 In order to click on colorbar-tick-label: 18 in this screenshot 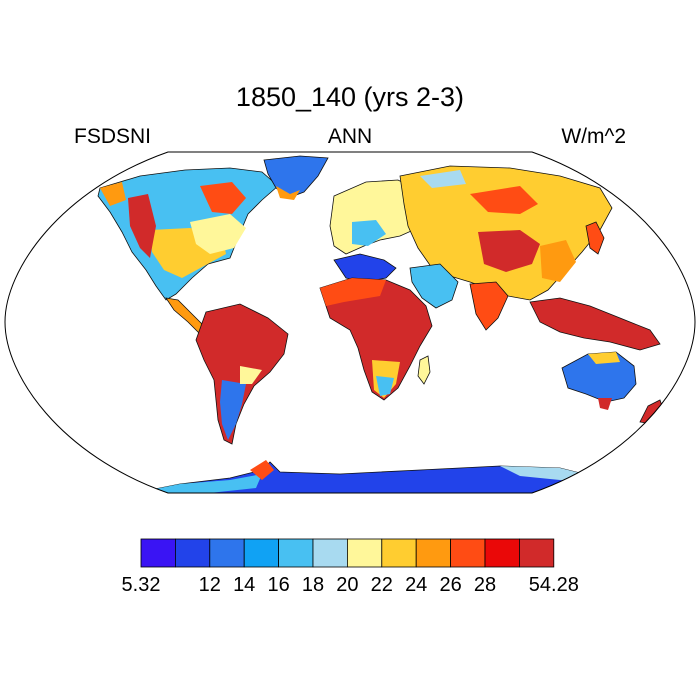, I will do `click(313, 585)`.